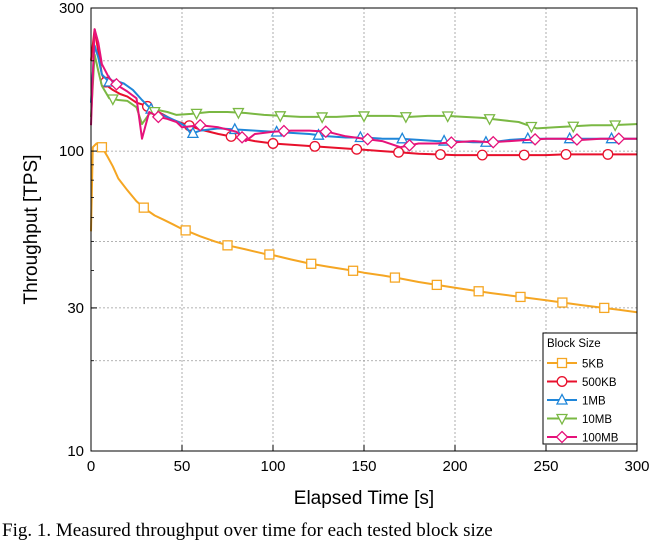  Describe the element at coordinates (600, 439) in the screenshot. I see `legend-label: 100MB` at that location.